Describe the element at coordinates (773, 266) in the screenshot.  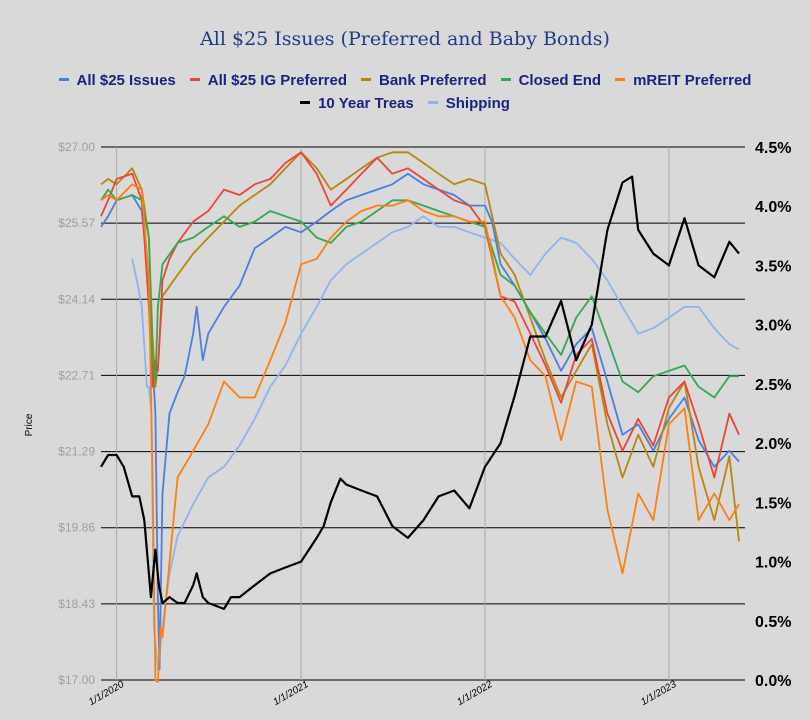
I see `y2-tick-label: 3.5%` at that location.